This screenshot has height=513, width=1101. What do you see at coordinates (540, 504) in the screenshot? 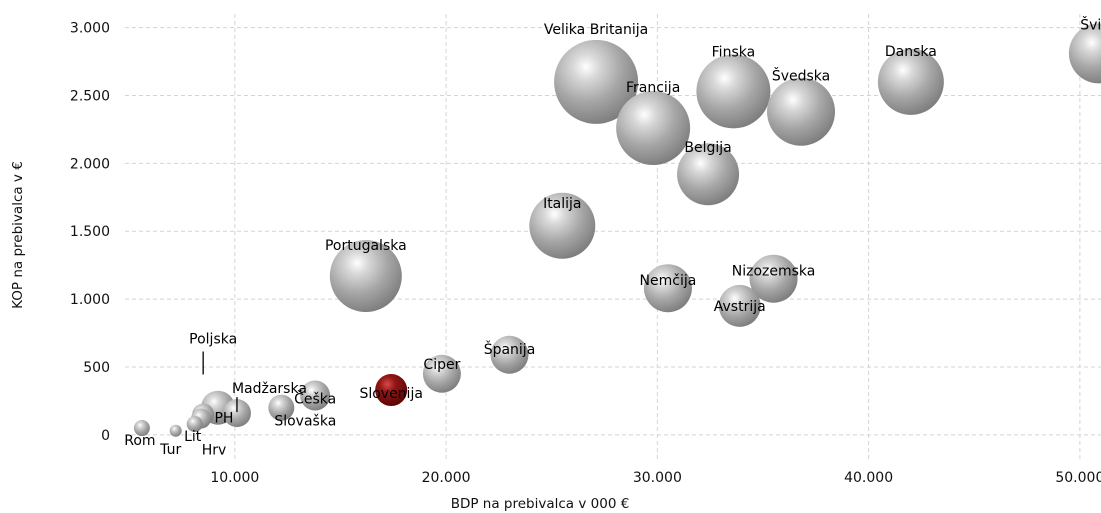
I see `x-axis-title: BDP na prebivalca v 000 €` at bounding box center [540, 504].